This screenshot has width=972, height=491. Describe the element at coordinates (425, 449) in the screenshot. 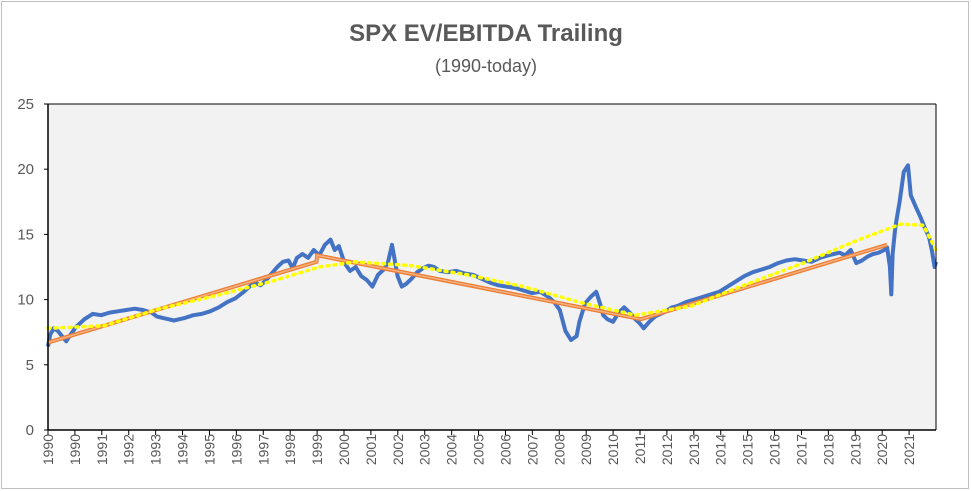

I see `x-tick-label: 2003` at that location.